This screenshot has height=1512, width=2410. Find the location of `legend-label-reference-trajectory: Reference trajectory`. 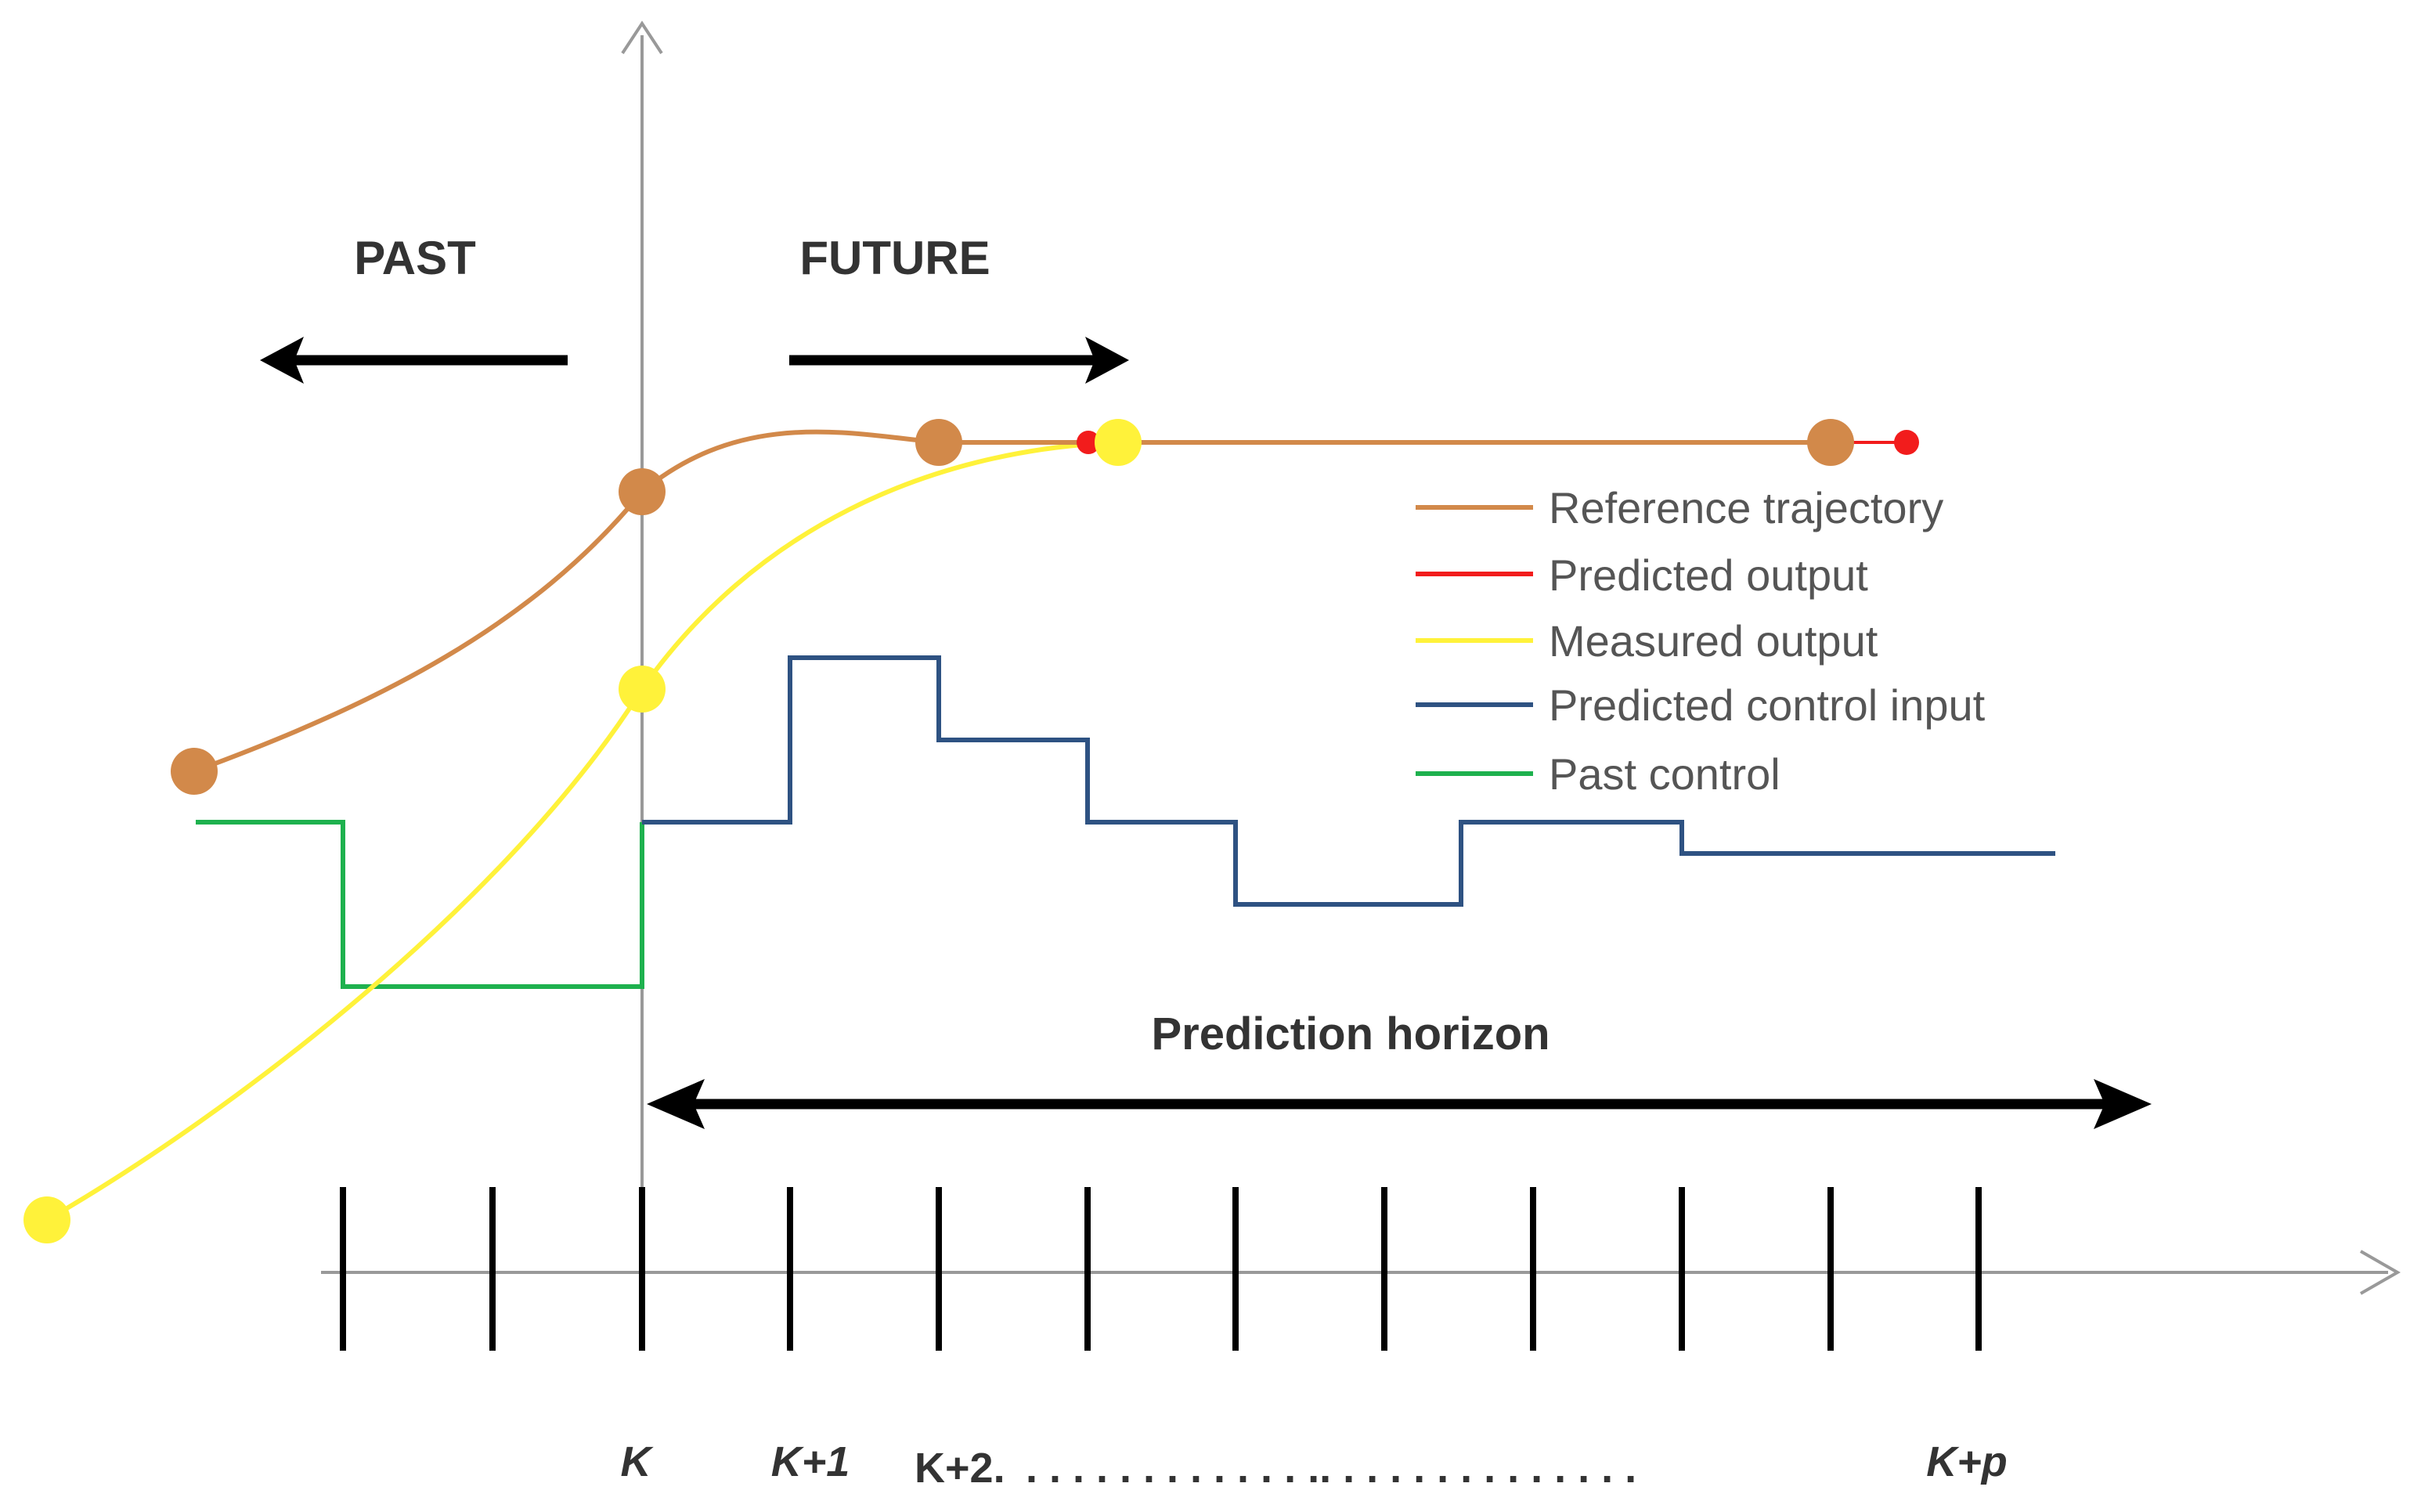

legend-label-reference-trajectory: Reference trajectory is located at coordinates (1746, 507).